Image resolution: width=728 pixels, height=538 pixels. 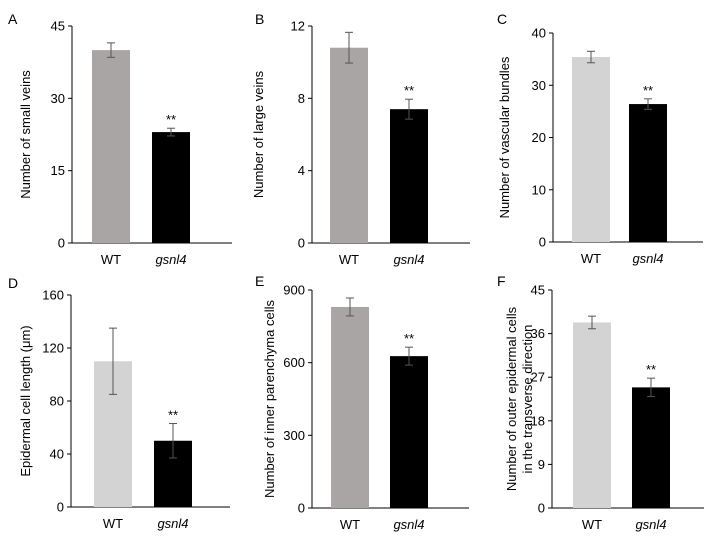 I want to click on category-label-c-0: WT, so click(x=591, y=258).